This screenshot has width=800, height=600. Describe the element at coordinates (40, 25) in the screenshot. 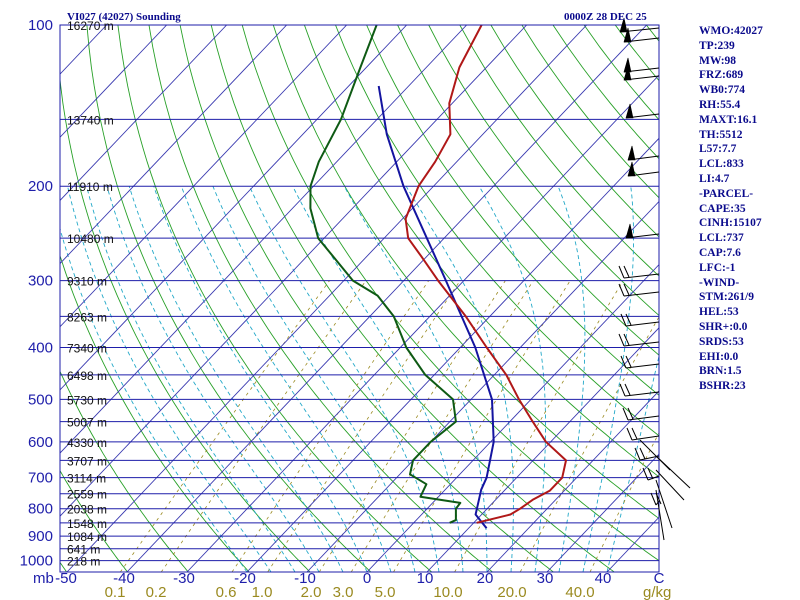

I see `pressure-tick-label: 100` at that location.